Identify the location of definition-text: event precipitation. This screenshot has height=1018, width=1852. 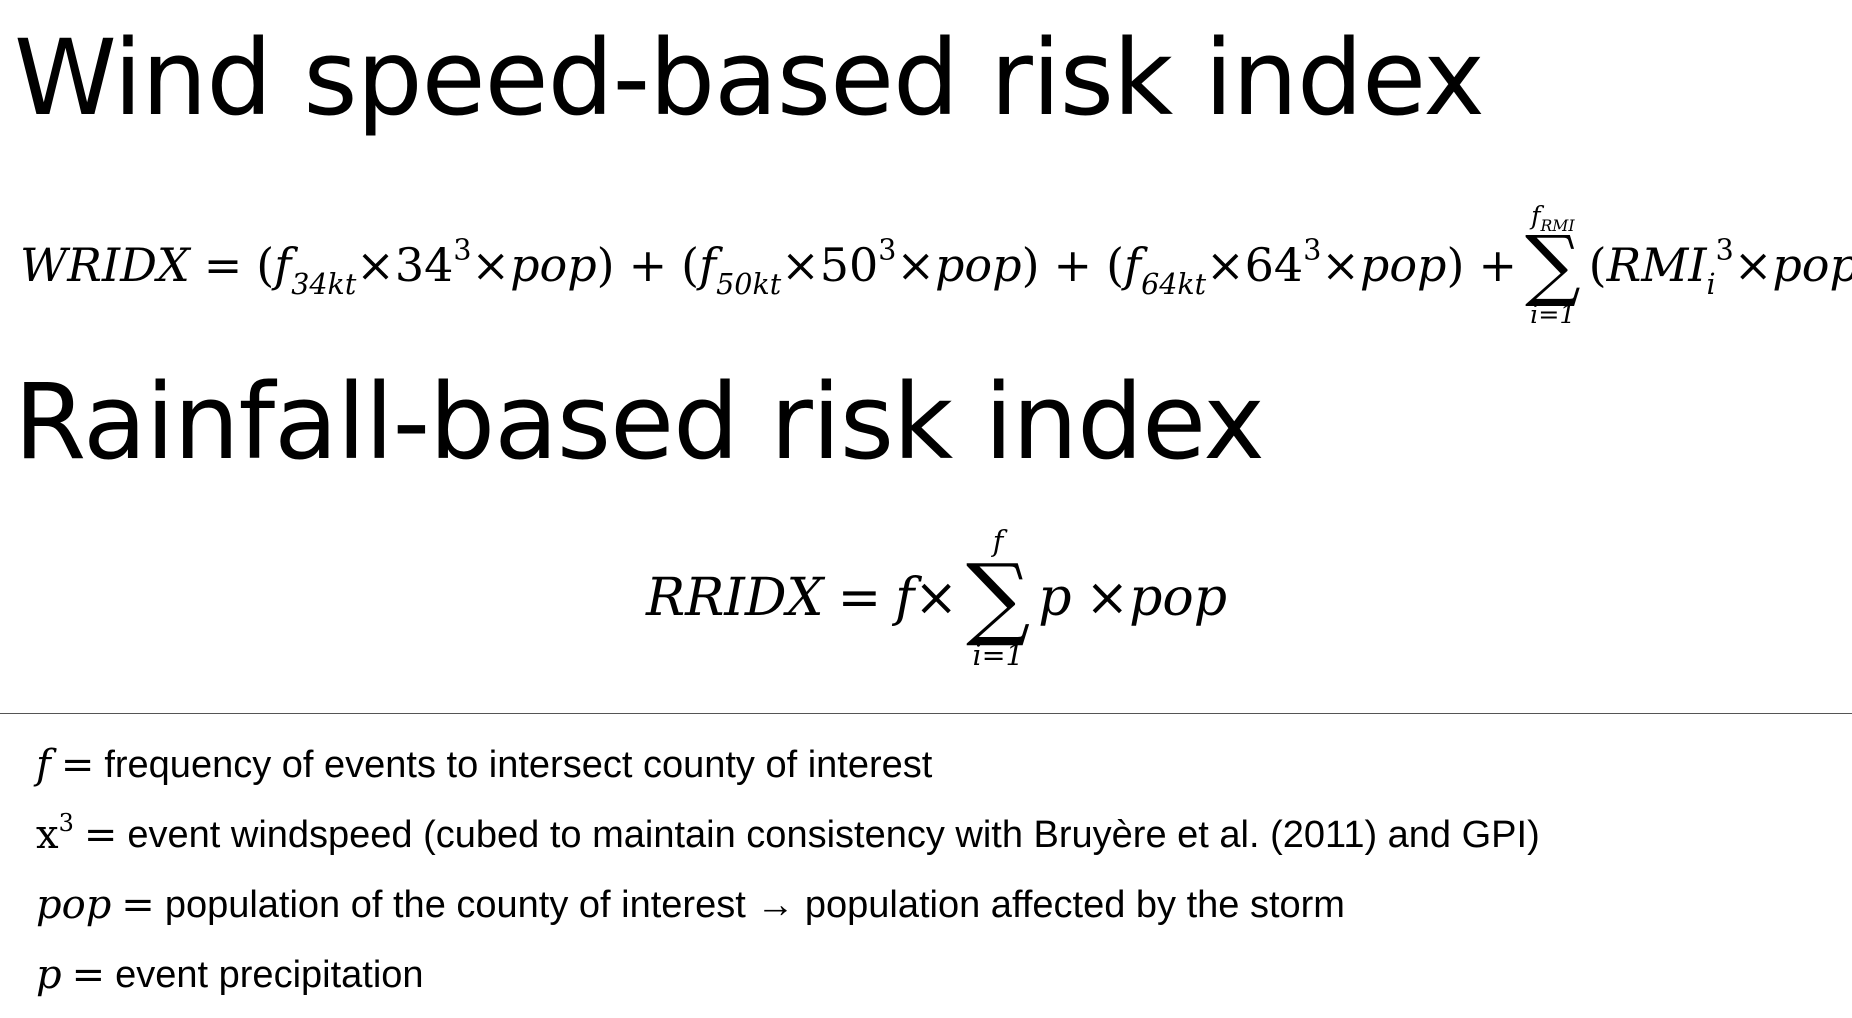
(269, 974).